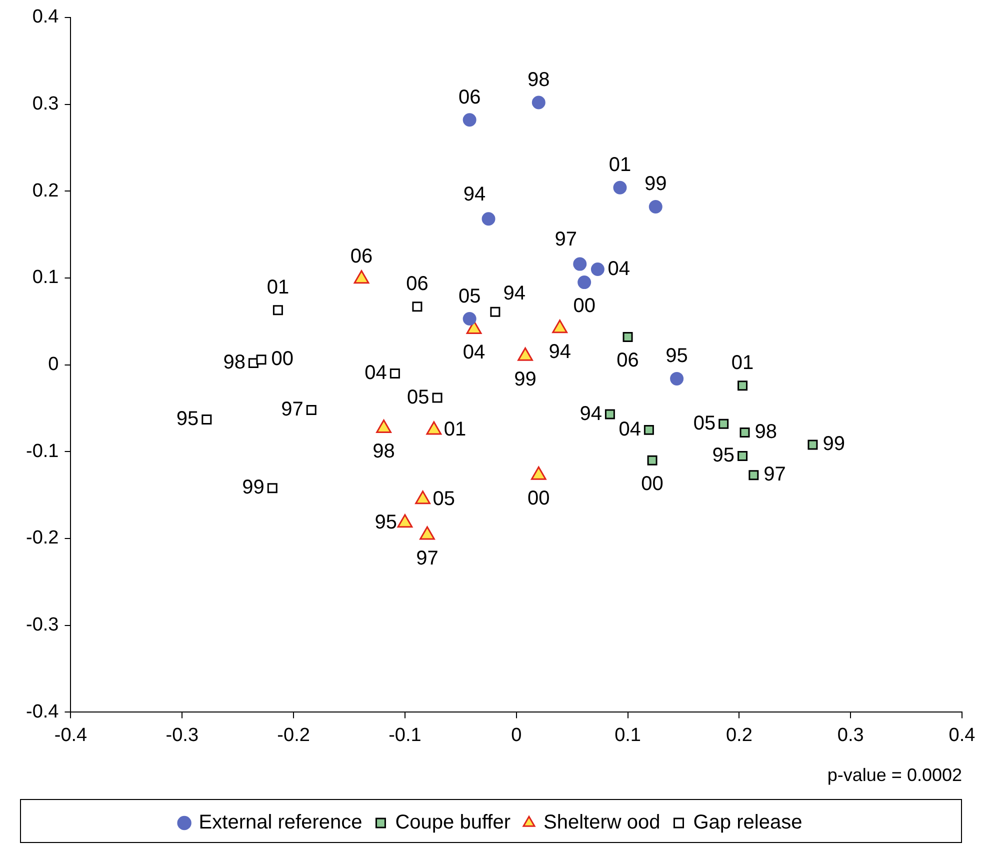  Describe the element at coordinates (962, 735) in the screenshot. I see `x-tick-label: 0.4` at that location.